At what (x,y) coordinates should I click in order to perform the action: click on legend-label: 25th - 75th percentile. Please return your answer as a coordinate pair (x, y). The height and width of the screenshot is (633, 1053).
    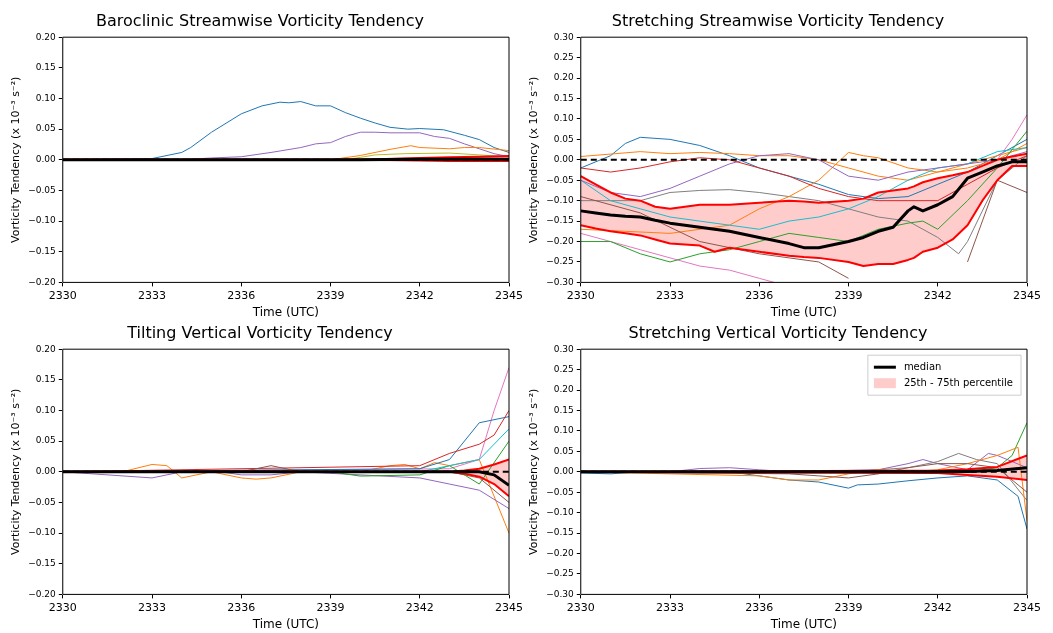
    Looking at the image, I should click on (958, 382).